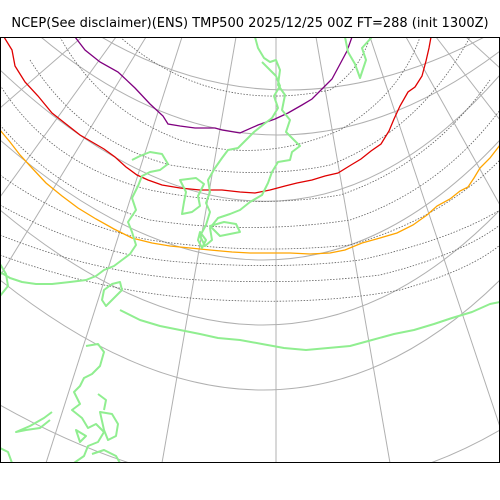 The image size is (500, 500). What do you see at coordinates (34, 422) in the screenshot?
I see `uk-coast` at bounding box center [34, 422].